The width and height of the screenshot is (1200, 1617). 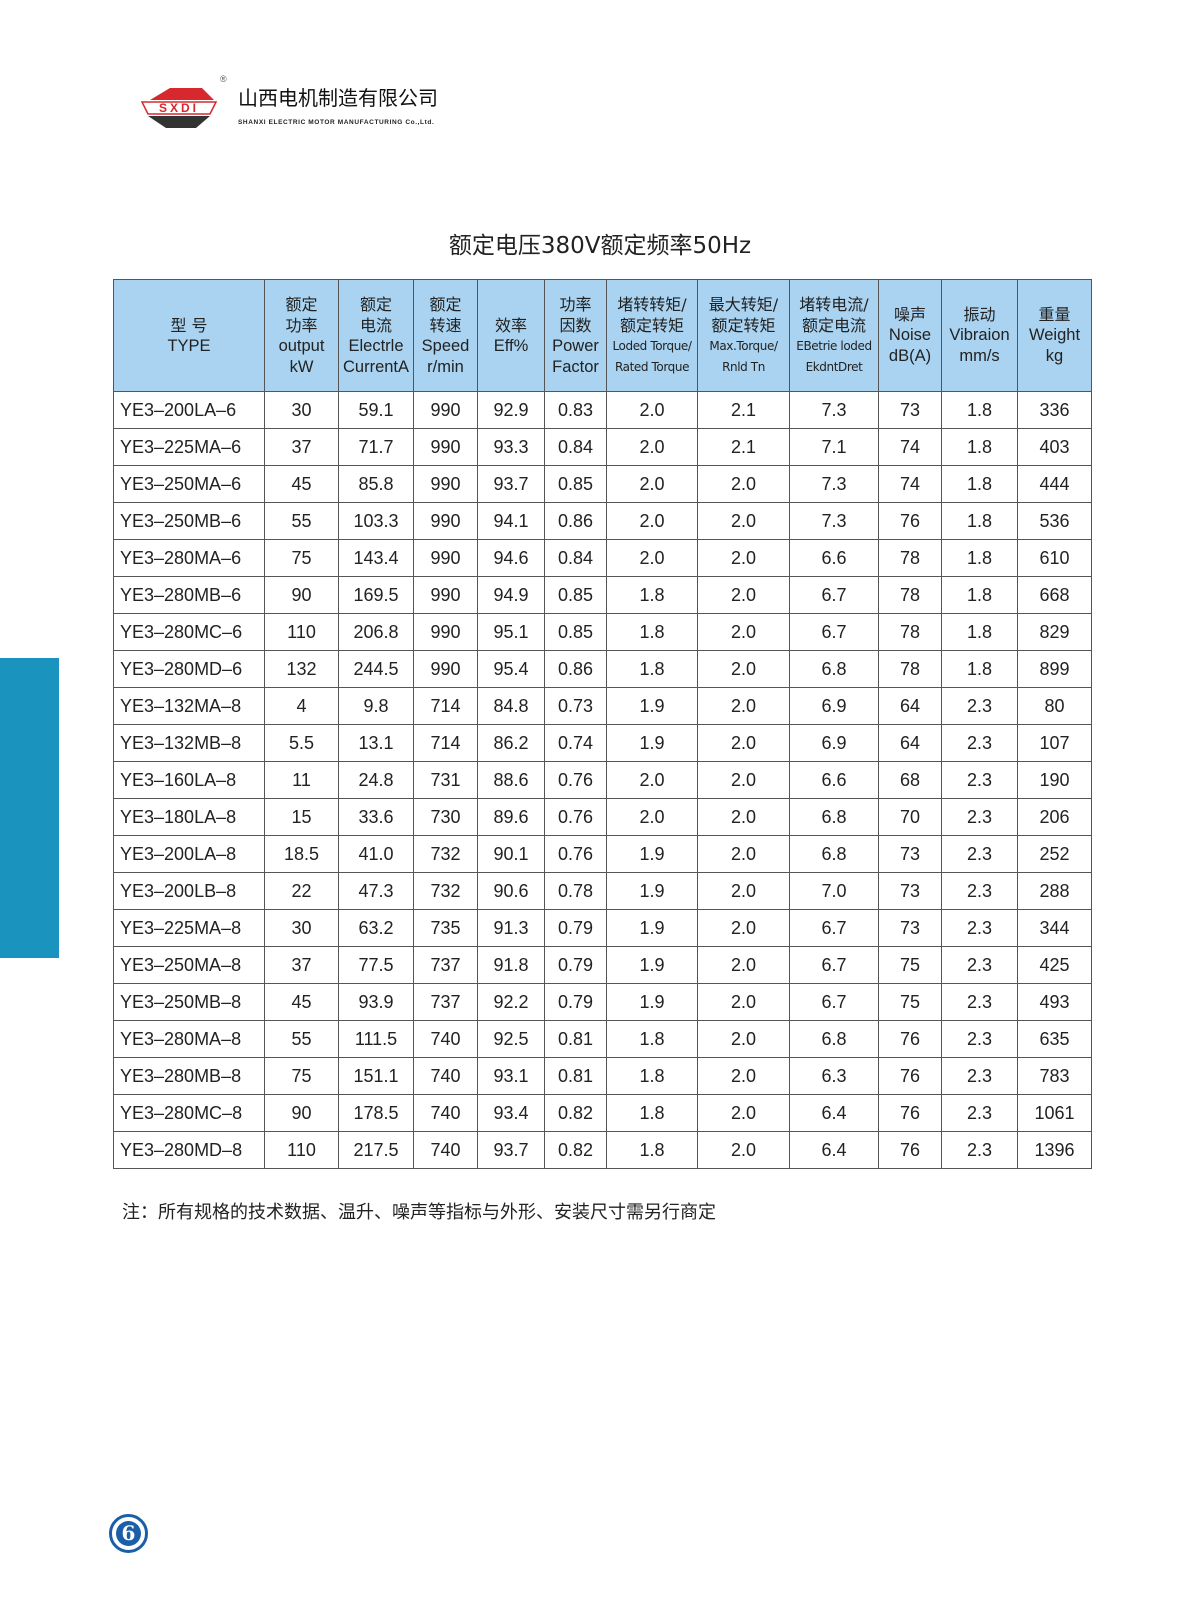 I want to click on value-cell: 88.6, so click(x=511, y=780).